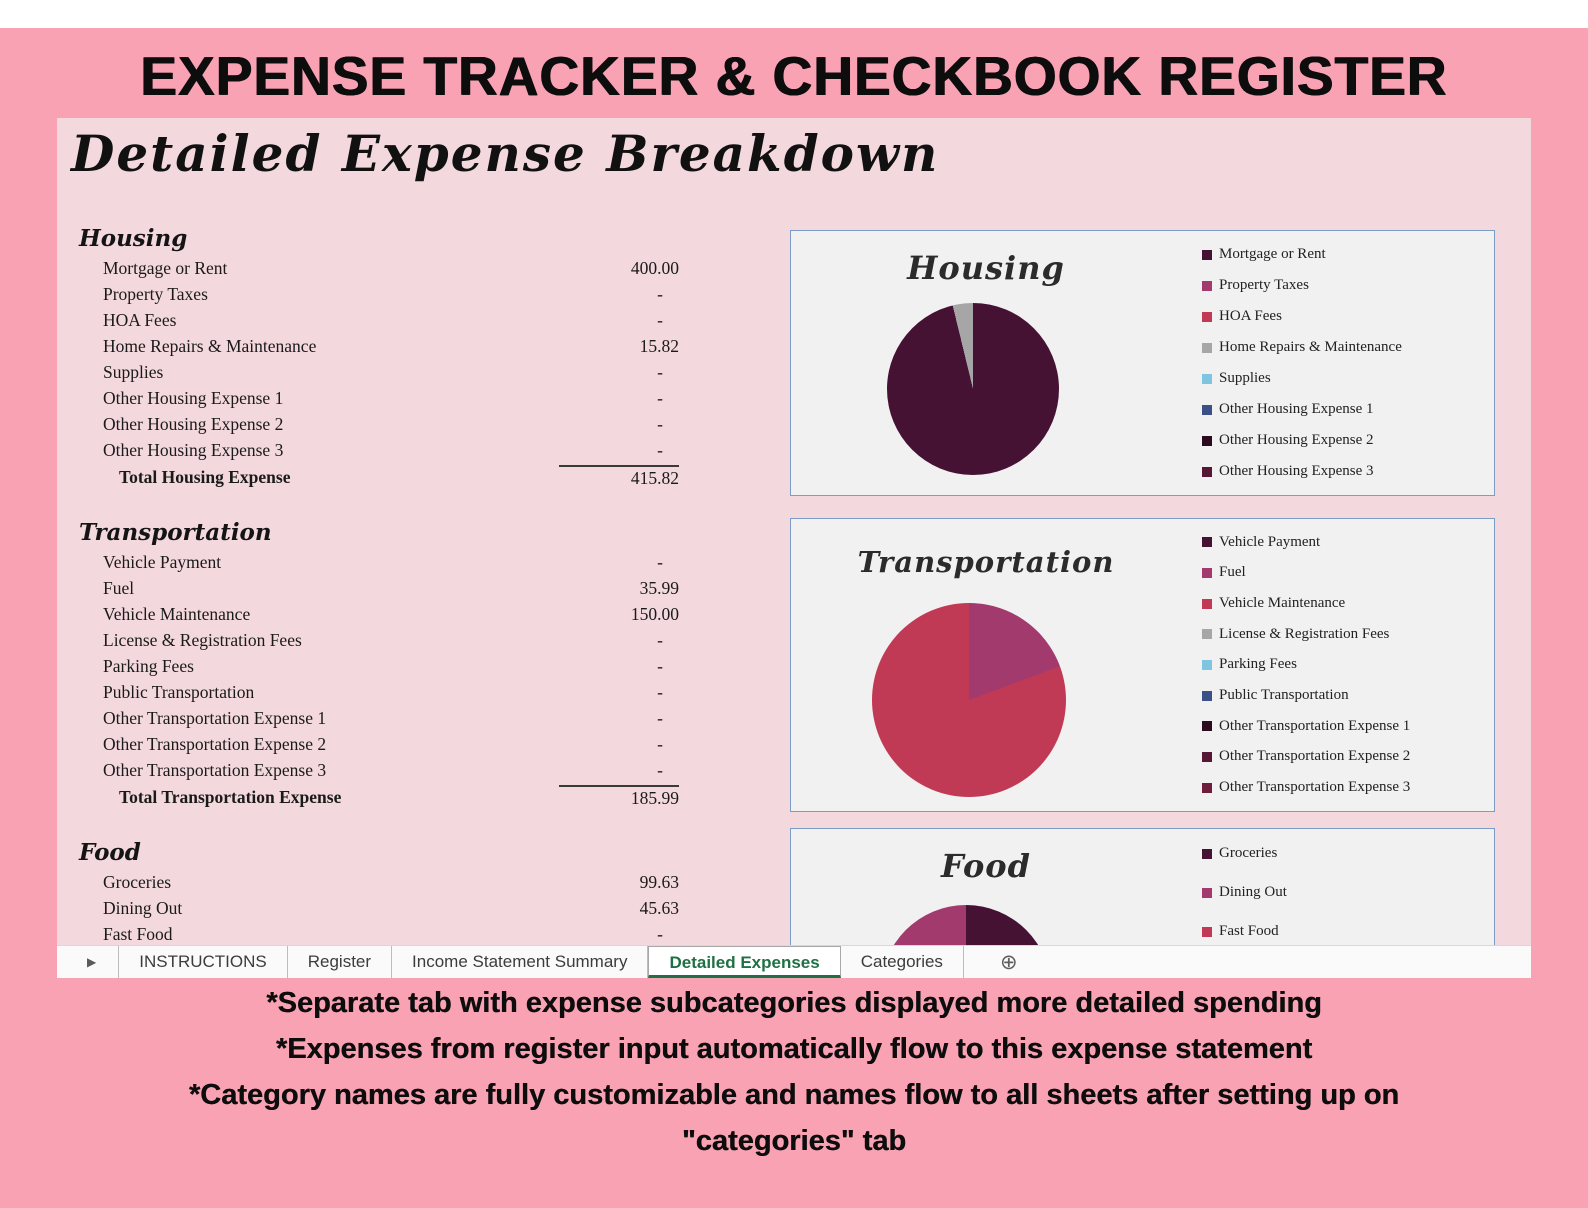 This screenshot has width=1588, height=1208. I want to click on legend-label: Mortgage or Rent, so click(1272, 254).